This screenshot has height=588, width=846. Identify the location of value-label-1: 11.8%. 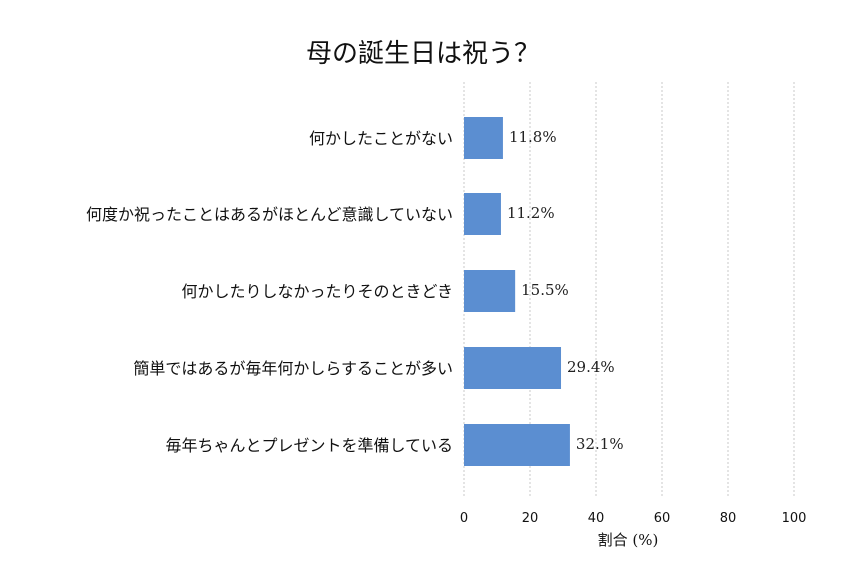
(533, 137).